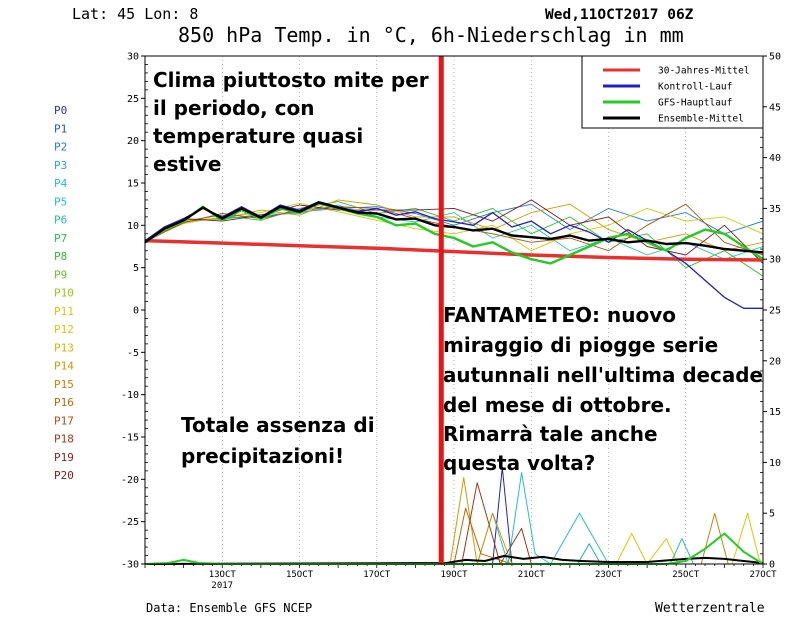 The width and height of the screenshot is (800, 618). Describe the element at coordinates (519, 463) in the screenshot. I see `annotation-fantameteo-line: questa volta?` at that location.